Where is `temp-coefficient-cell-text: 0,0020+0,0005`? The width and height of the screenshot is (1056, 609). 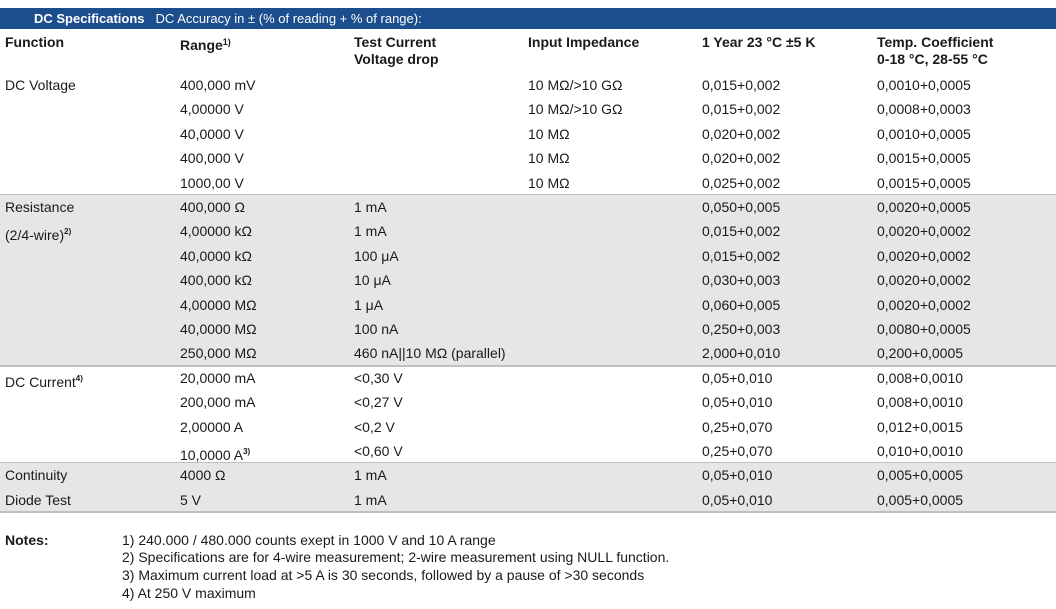 temp-coefficient-cell-text: 0,0020+0,0005 is located at coordinates (924, 207).